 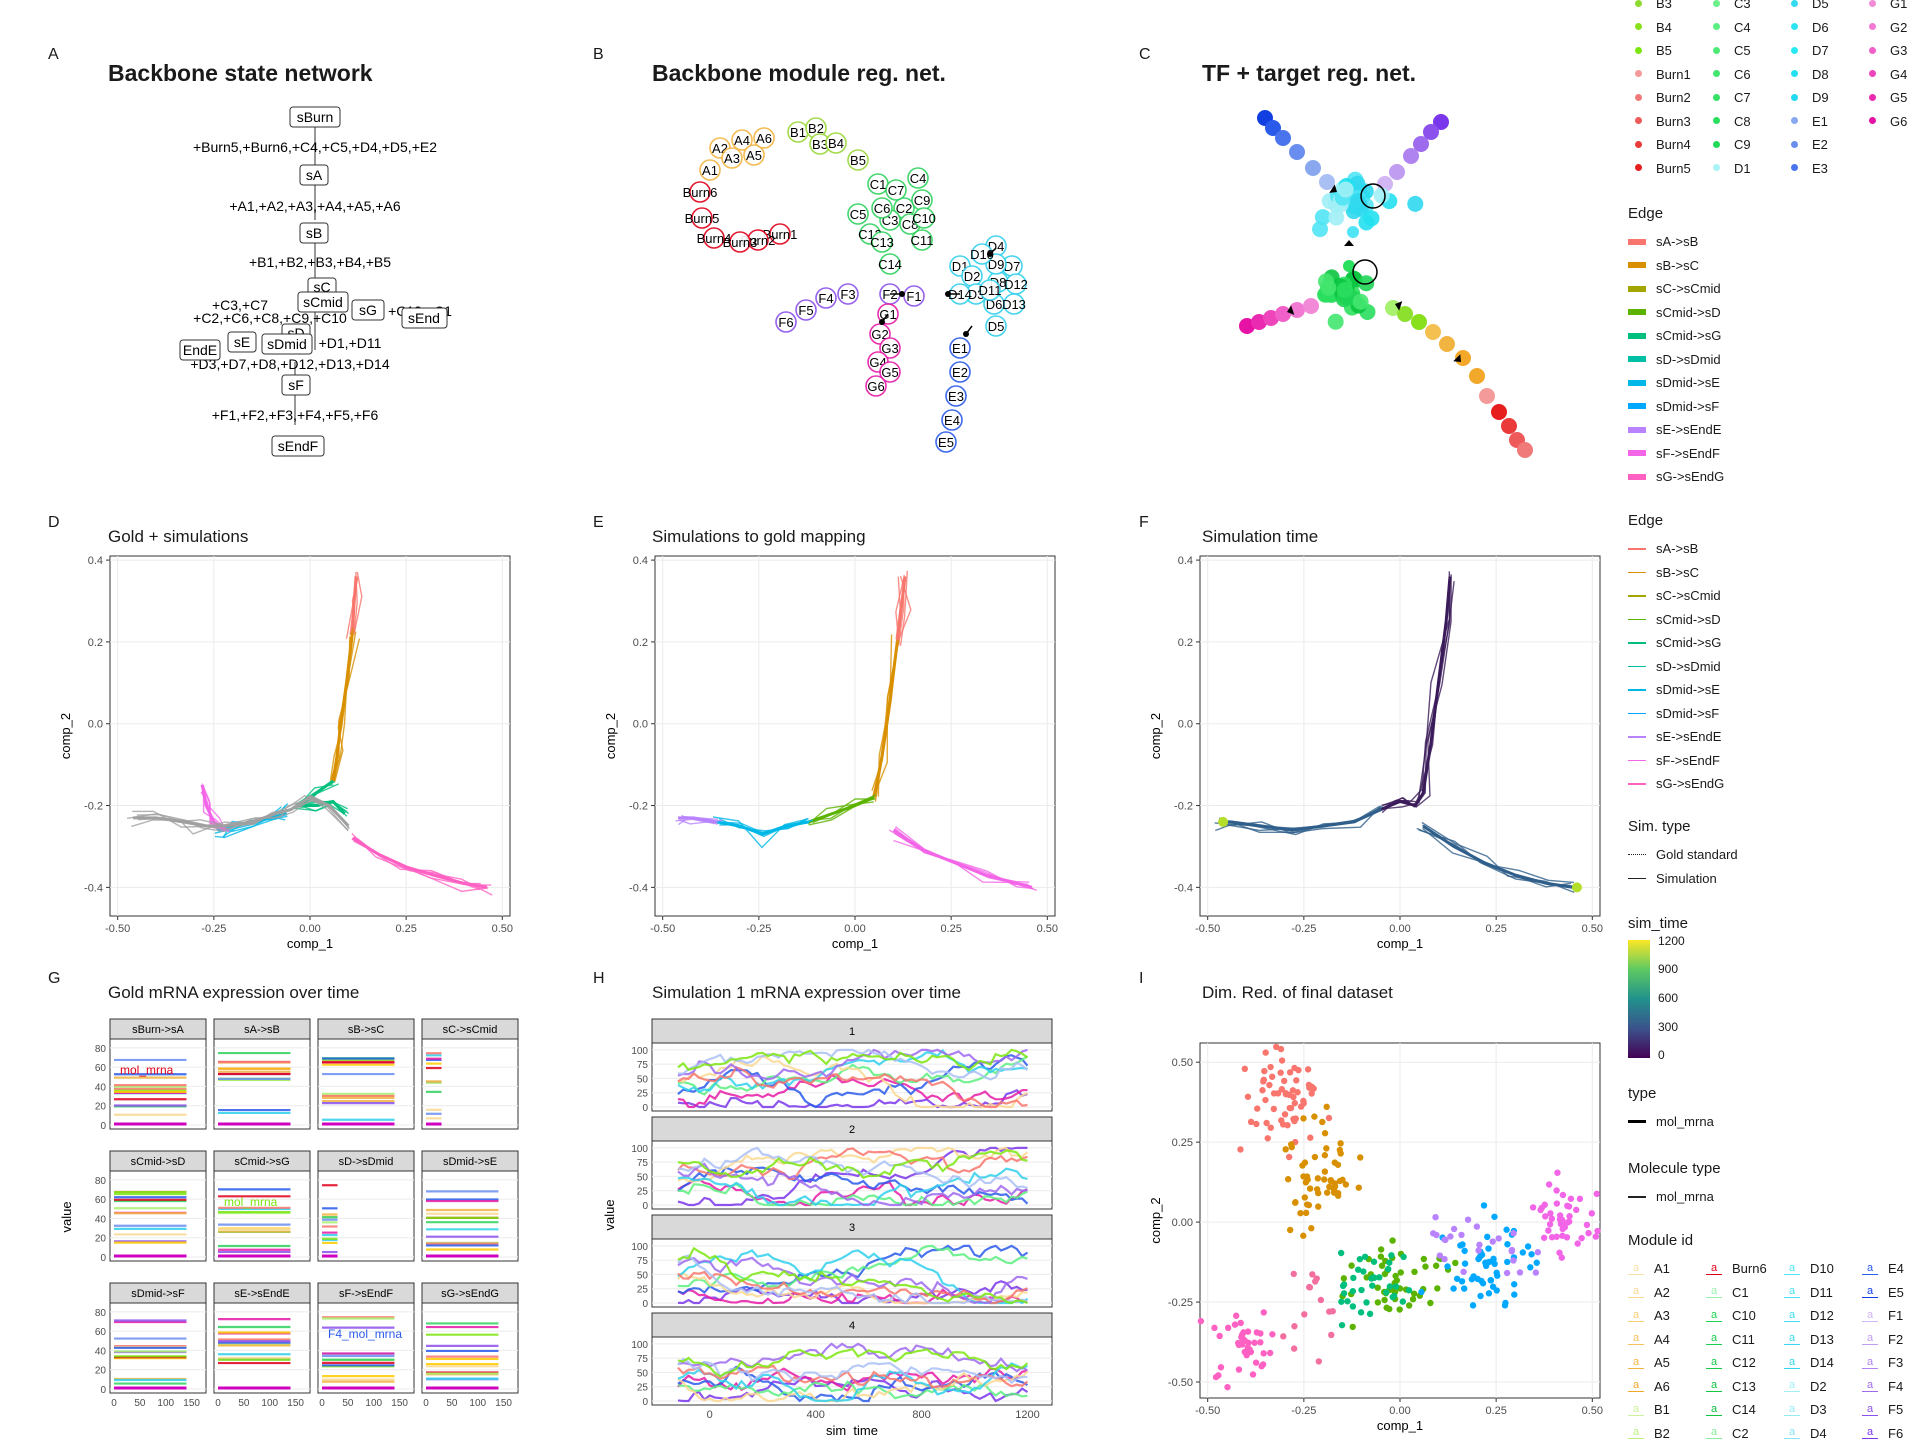 I want to click on svg-text: E5, so click(x=946, y=442).